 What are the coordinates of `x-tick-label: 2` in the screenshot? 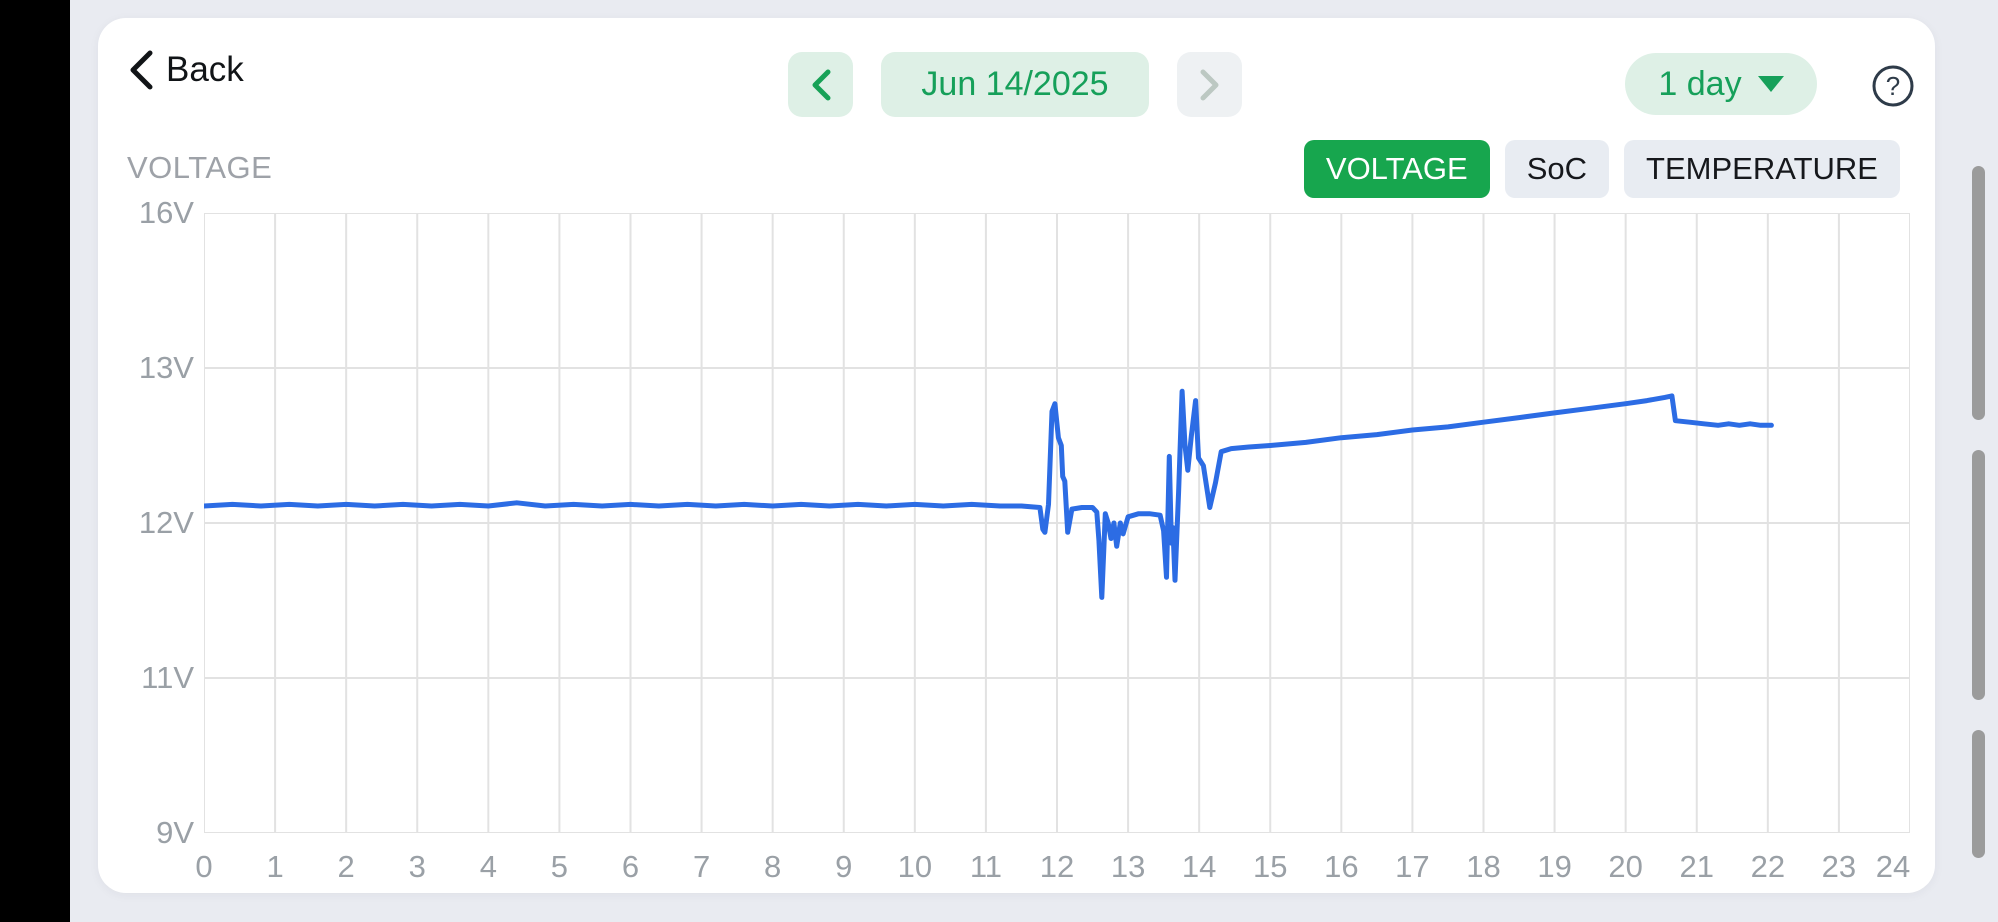 It's located at (346, 866).